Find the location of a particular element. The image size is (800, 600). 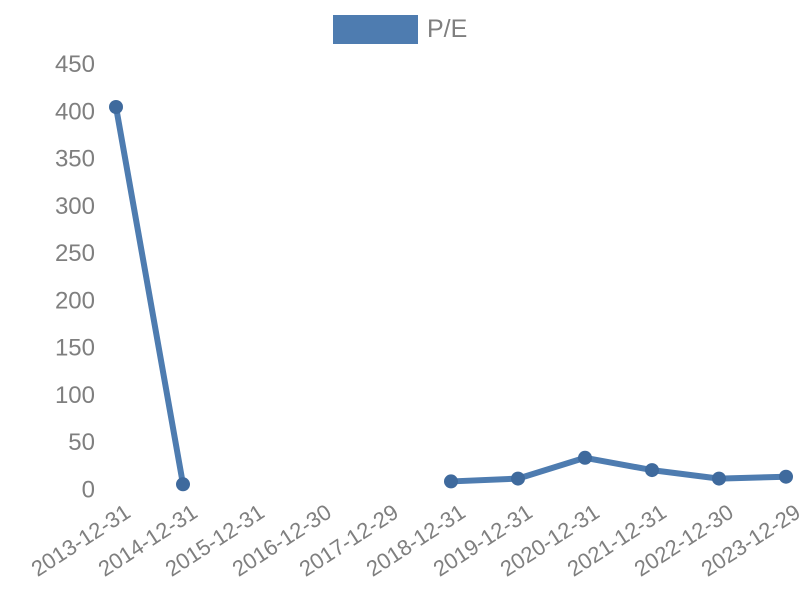

legend-swatch-pe is located at coordinates (375, 29).